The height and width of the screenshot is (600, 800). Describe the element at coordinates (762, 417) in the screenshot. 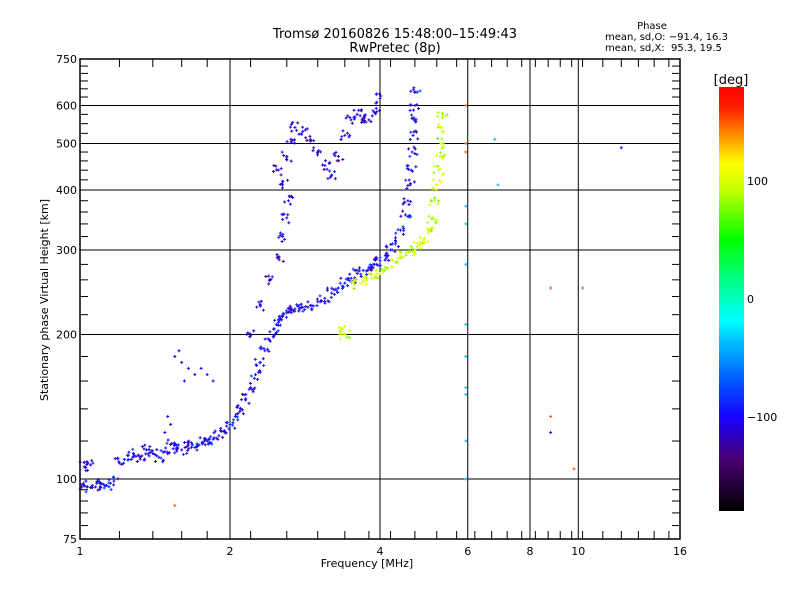

I see `colorbar-tick-label: −100` at that location.